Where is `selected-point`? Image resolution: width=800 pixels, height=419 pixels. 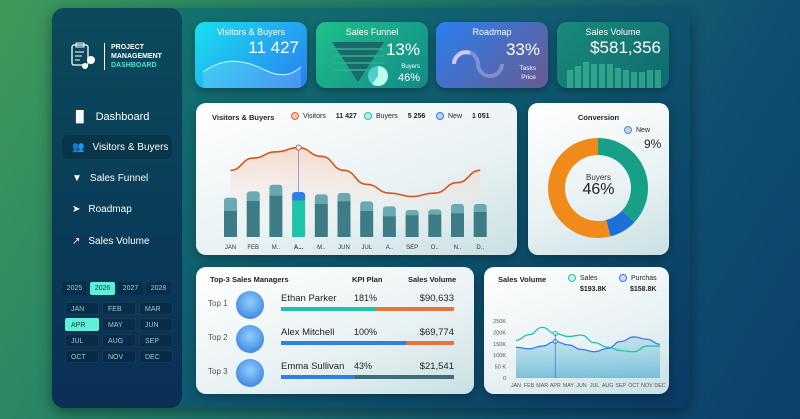 selected-point is located at coordinates (298, 147).